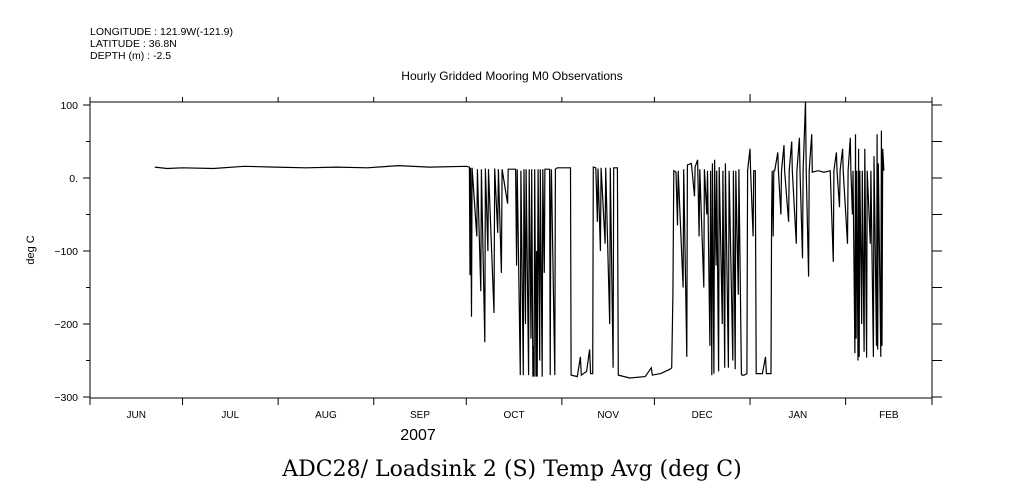 The height and width of the screenshot is (504, 1009). Describe the element at coordinates (230, 415) in the screenshot. I see `x-tick-label: JUL` at that location.